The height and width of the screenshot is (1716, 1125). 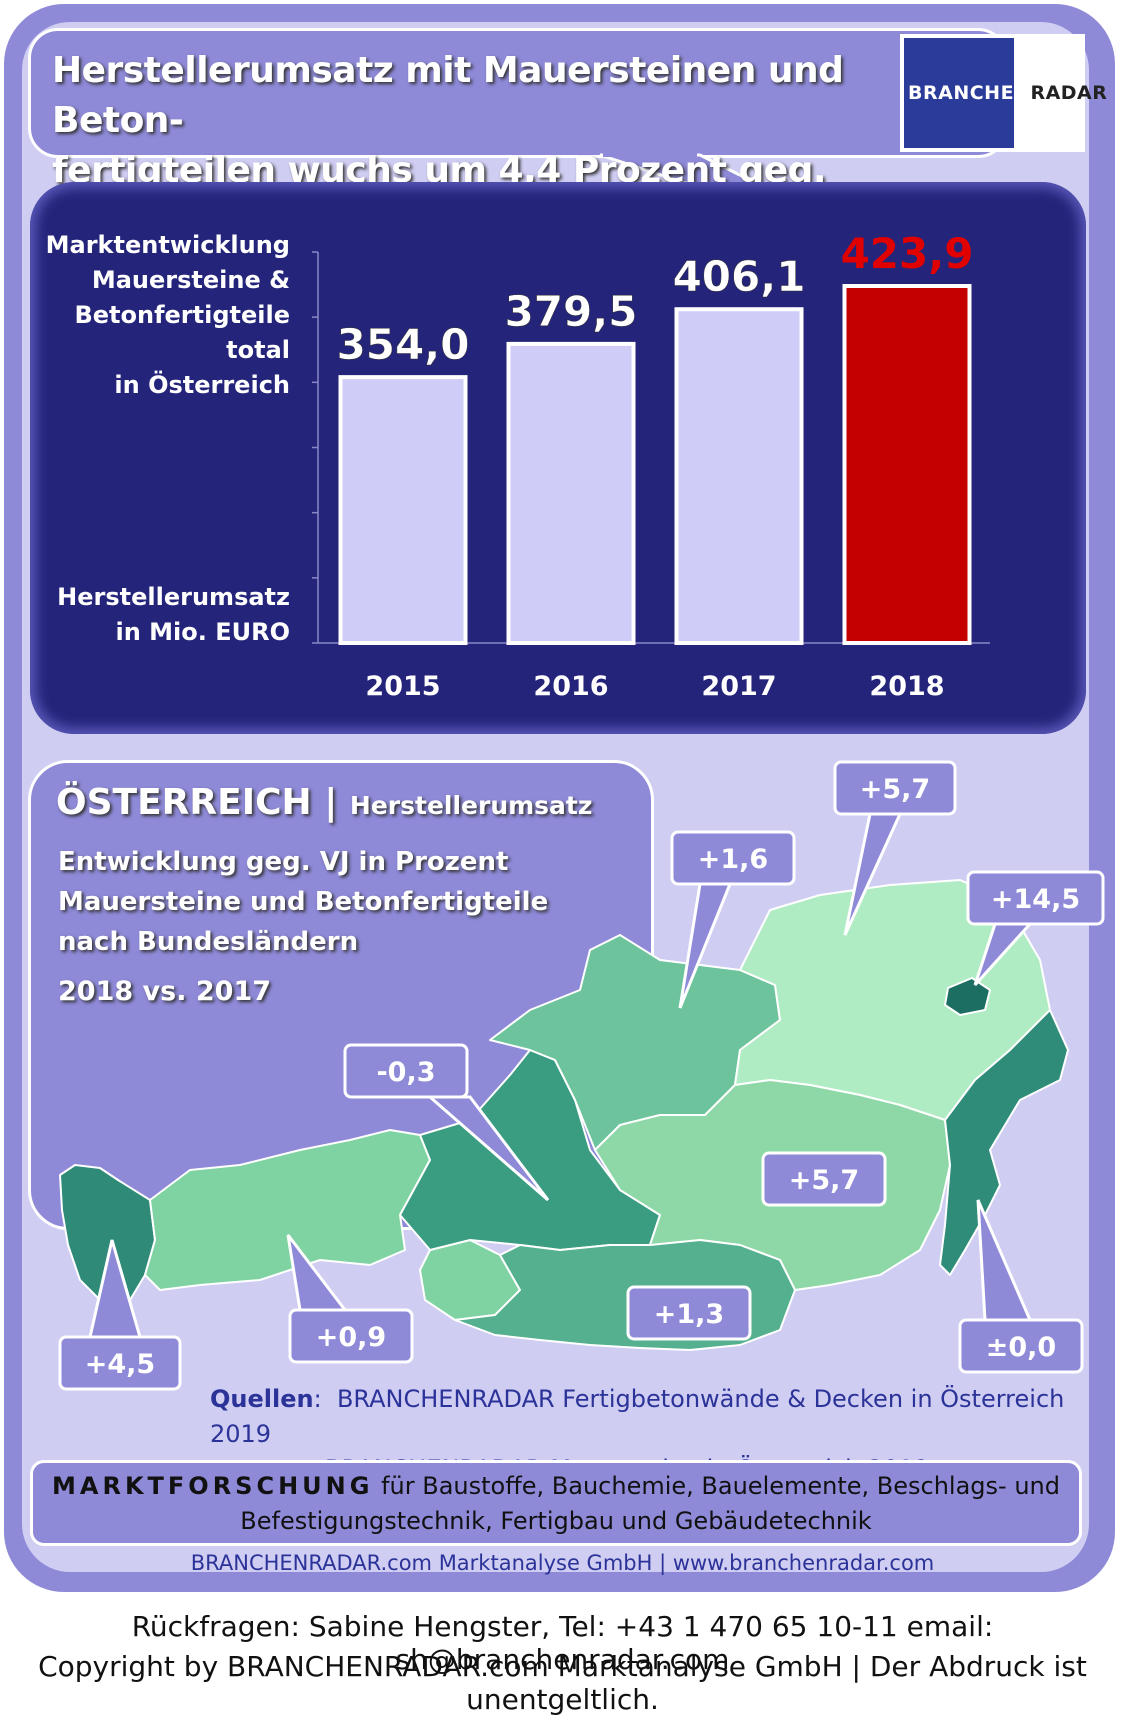 What do you see at coordinates (402, 686) in the screenshot?
I see `x-tick-label: 2015` at bounding box center [402, 686].